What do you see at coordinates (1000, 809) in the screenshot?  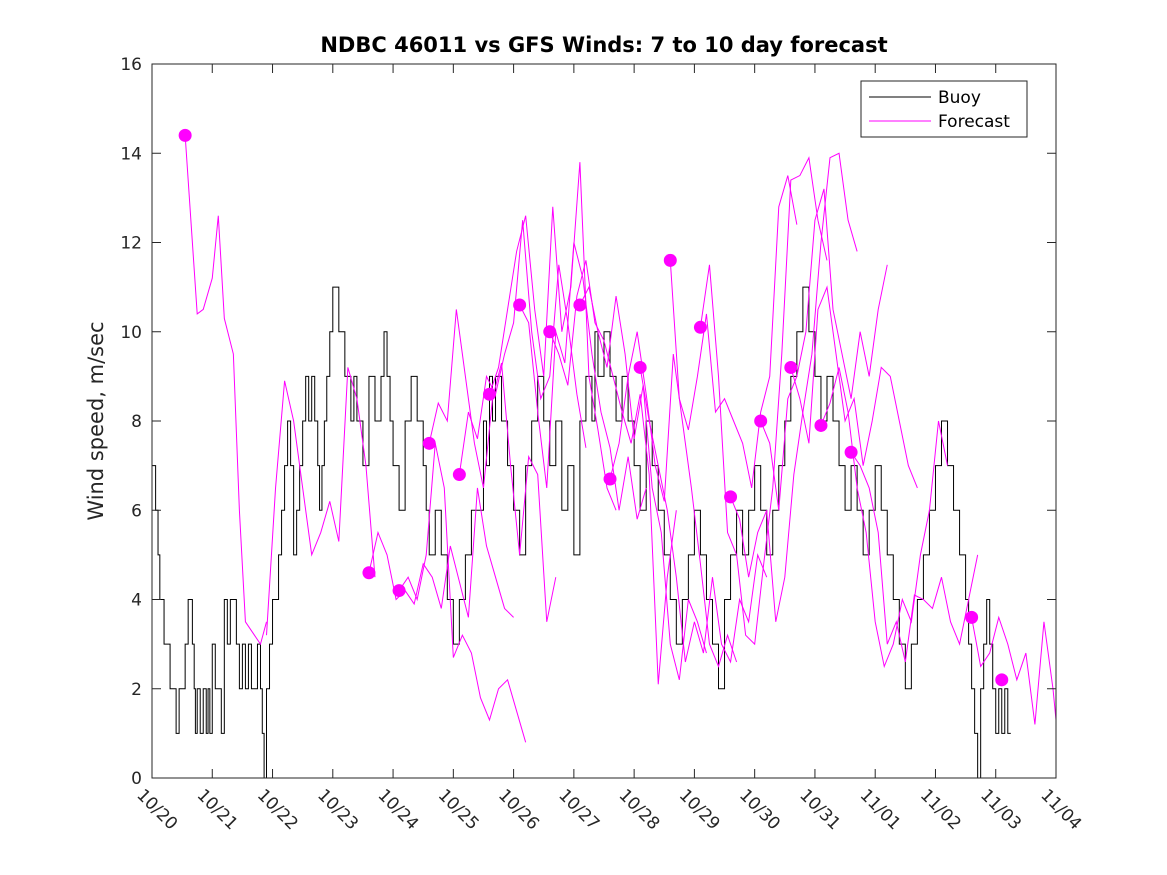 I see `x-tick-label: 11/03` at bounding box center [1000, 809].